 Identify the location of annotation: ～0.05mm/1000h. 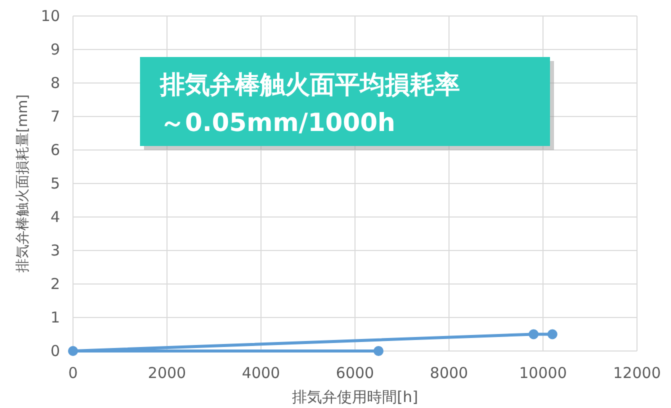
(278, 122).